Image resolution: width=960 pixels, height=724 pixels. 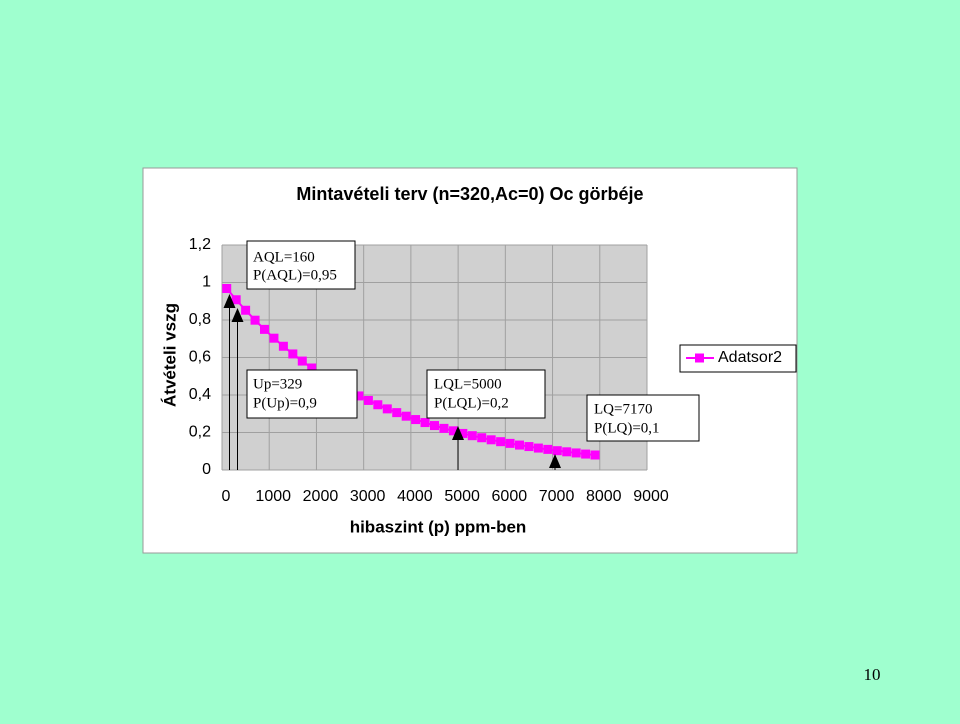 What do you see at coordinates (510, 496) in the screenshot?
I see `x-tick-label: 6000` at bounding box center [510, 496].